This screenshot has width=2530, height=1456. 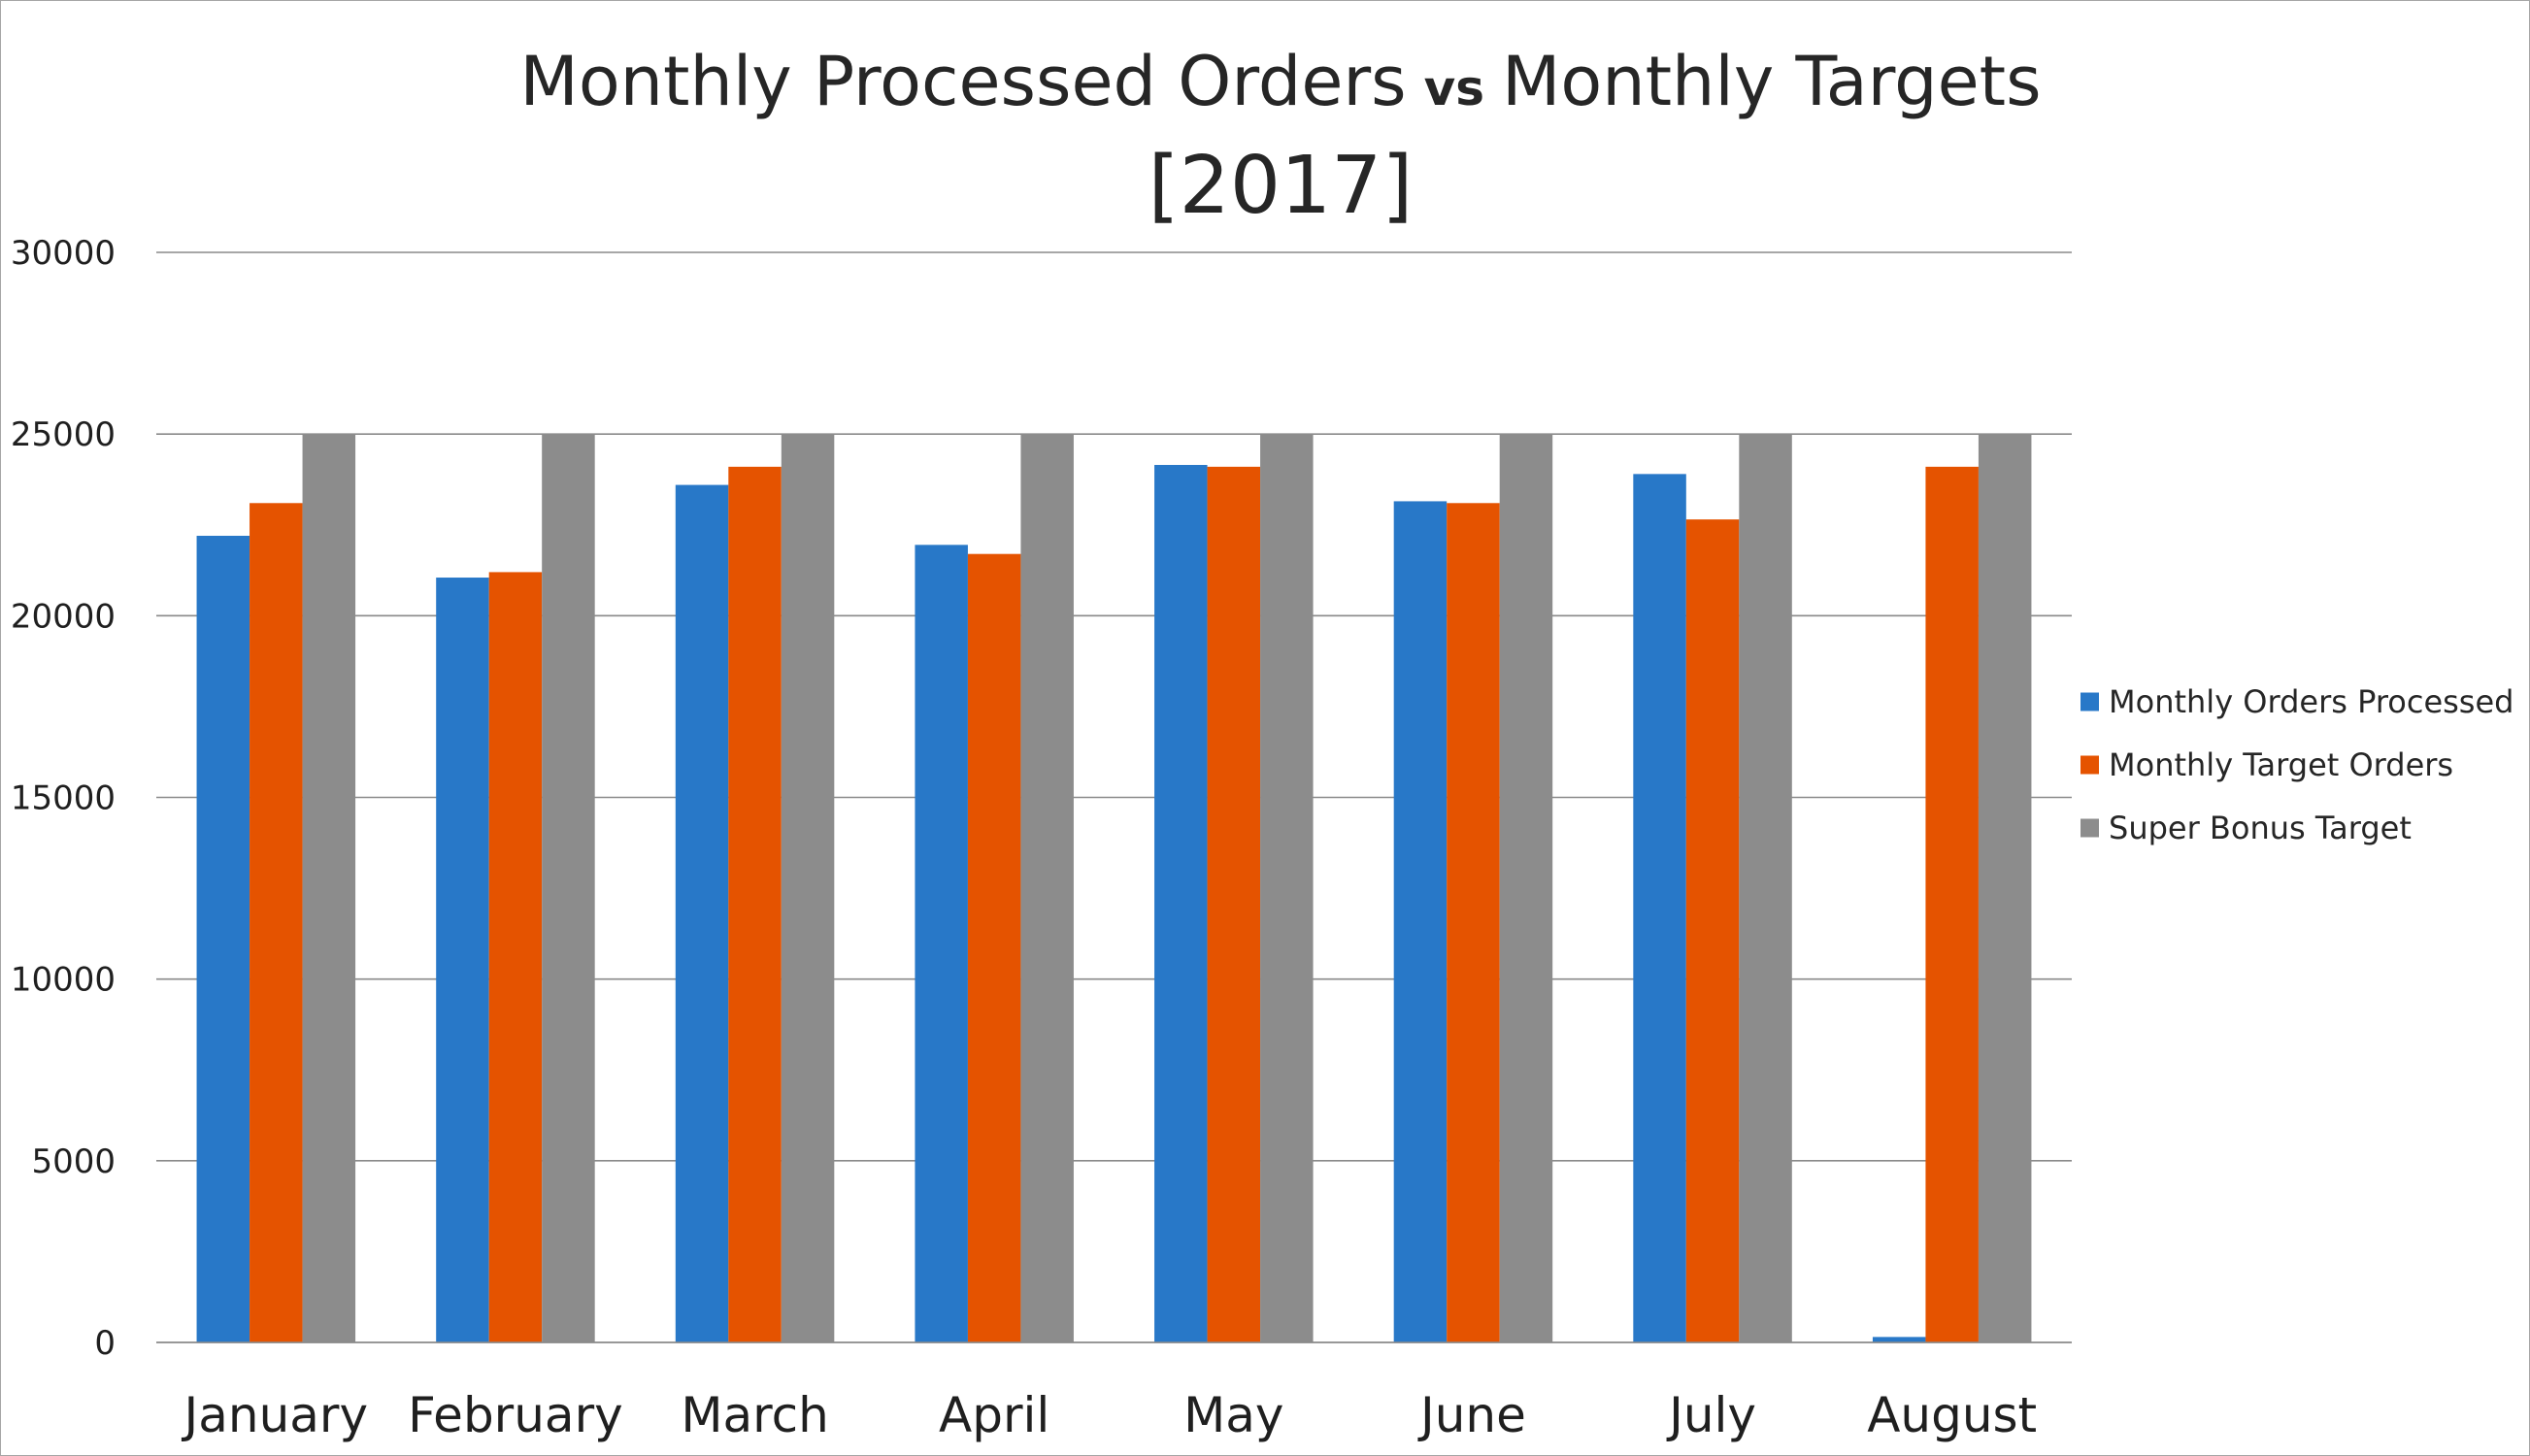 What do you see at coordinates (1765, 888) in the screenshot?
I see `bar-super-bonus-target-july` at bounding box center [1765, 888].